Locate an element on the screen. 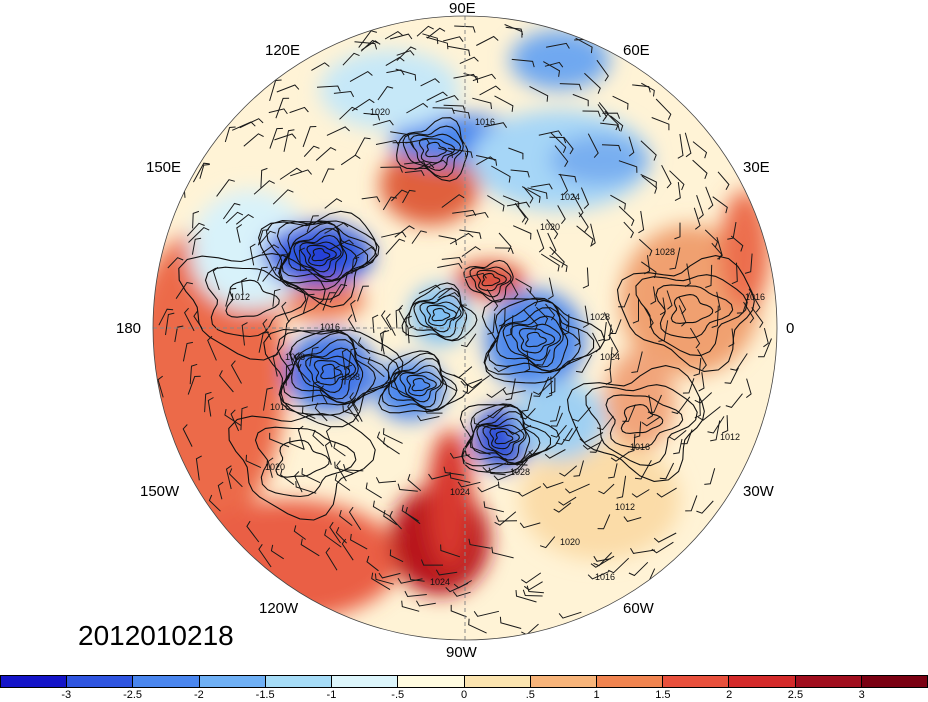  colorbar-tick-label: -2 is located at coordinates (198, 695).